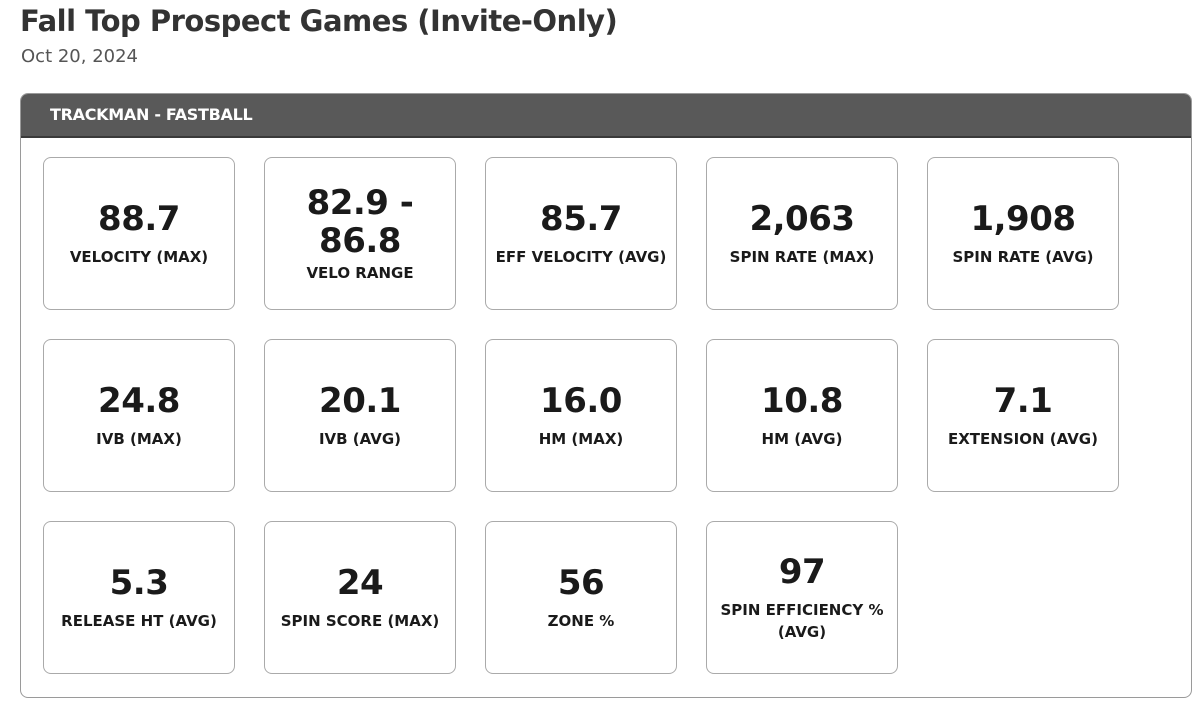 Image resolution: width=1200 pixels, height=706 pixels. I want to click on metric-label: HM (AVG), so click(802, 438).